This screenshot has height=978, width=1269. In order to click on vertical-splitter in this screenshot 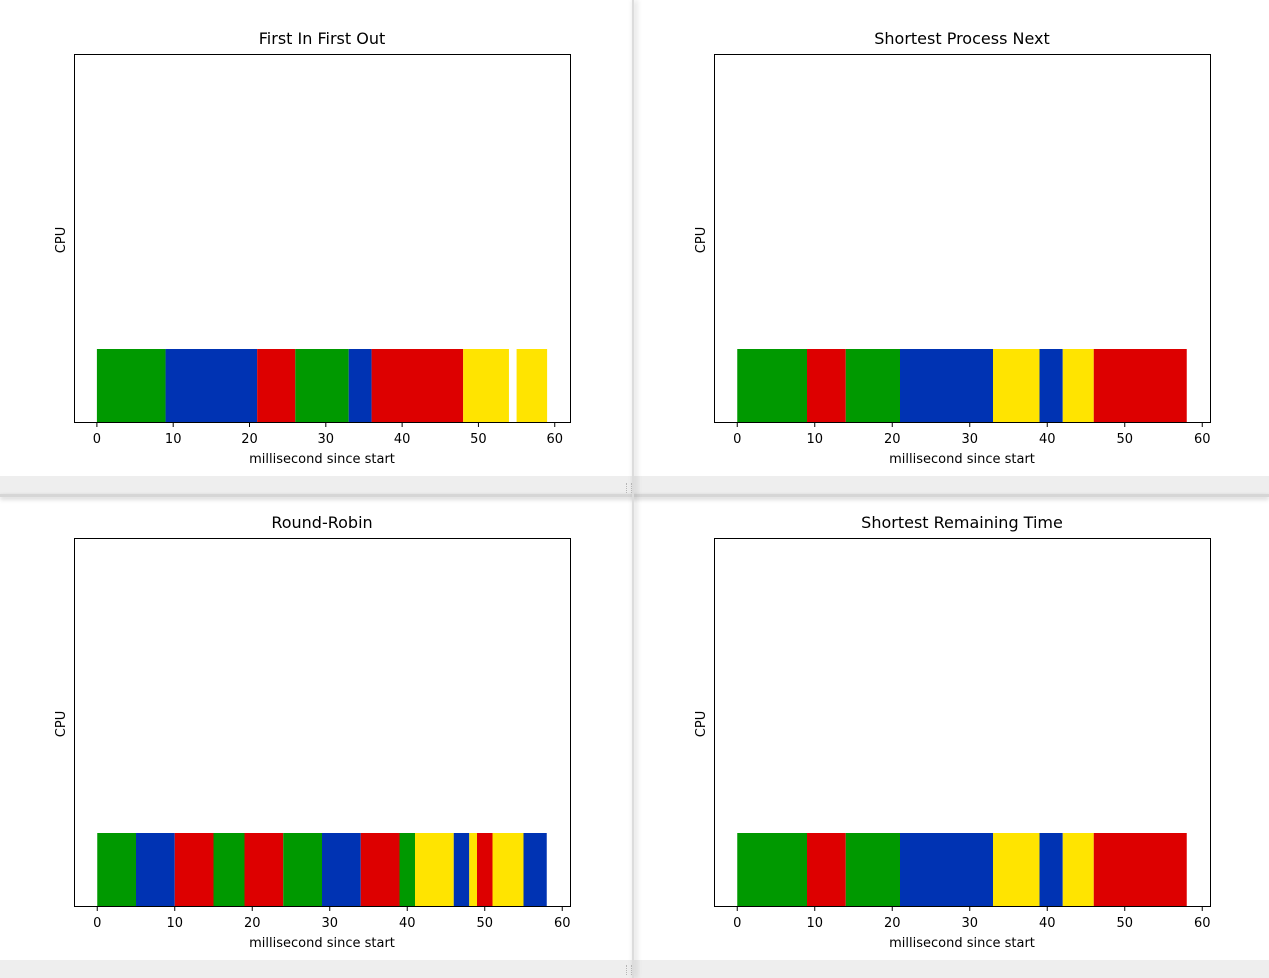, I will do `click(633, 489)`.